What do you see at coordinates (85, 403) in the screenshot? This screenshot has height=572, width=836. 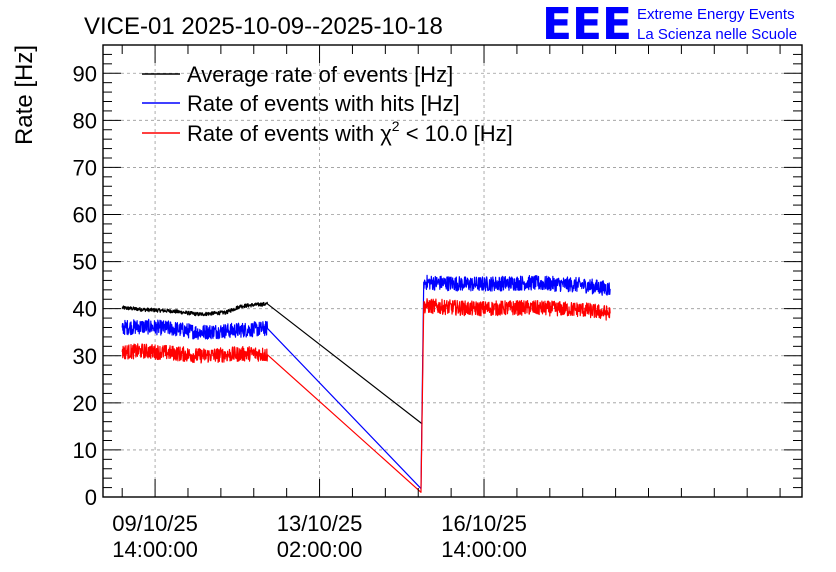 I see `y-tick-label: 20` at bounding box center [85, 403].